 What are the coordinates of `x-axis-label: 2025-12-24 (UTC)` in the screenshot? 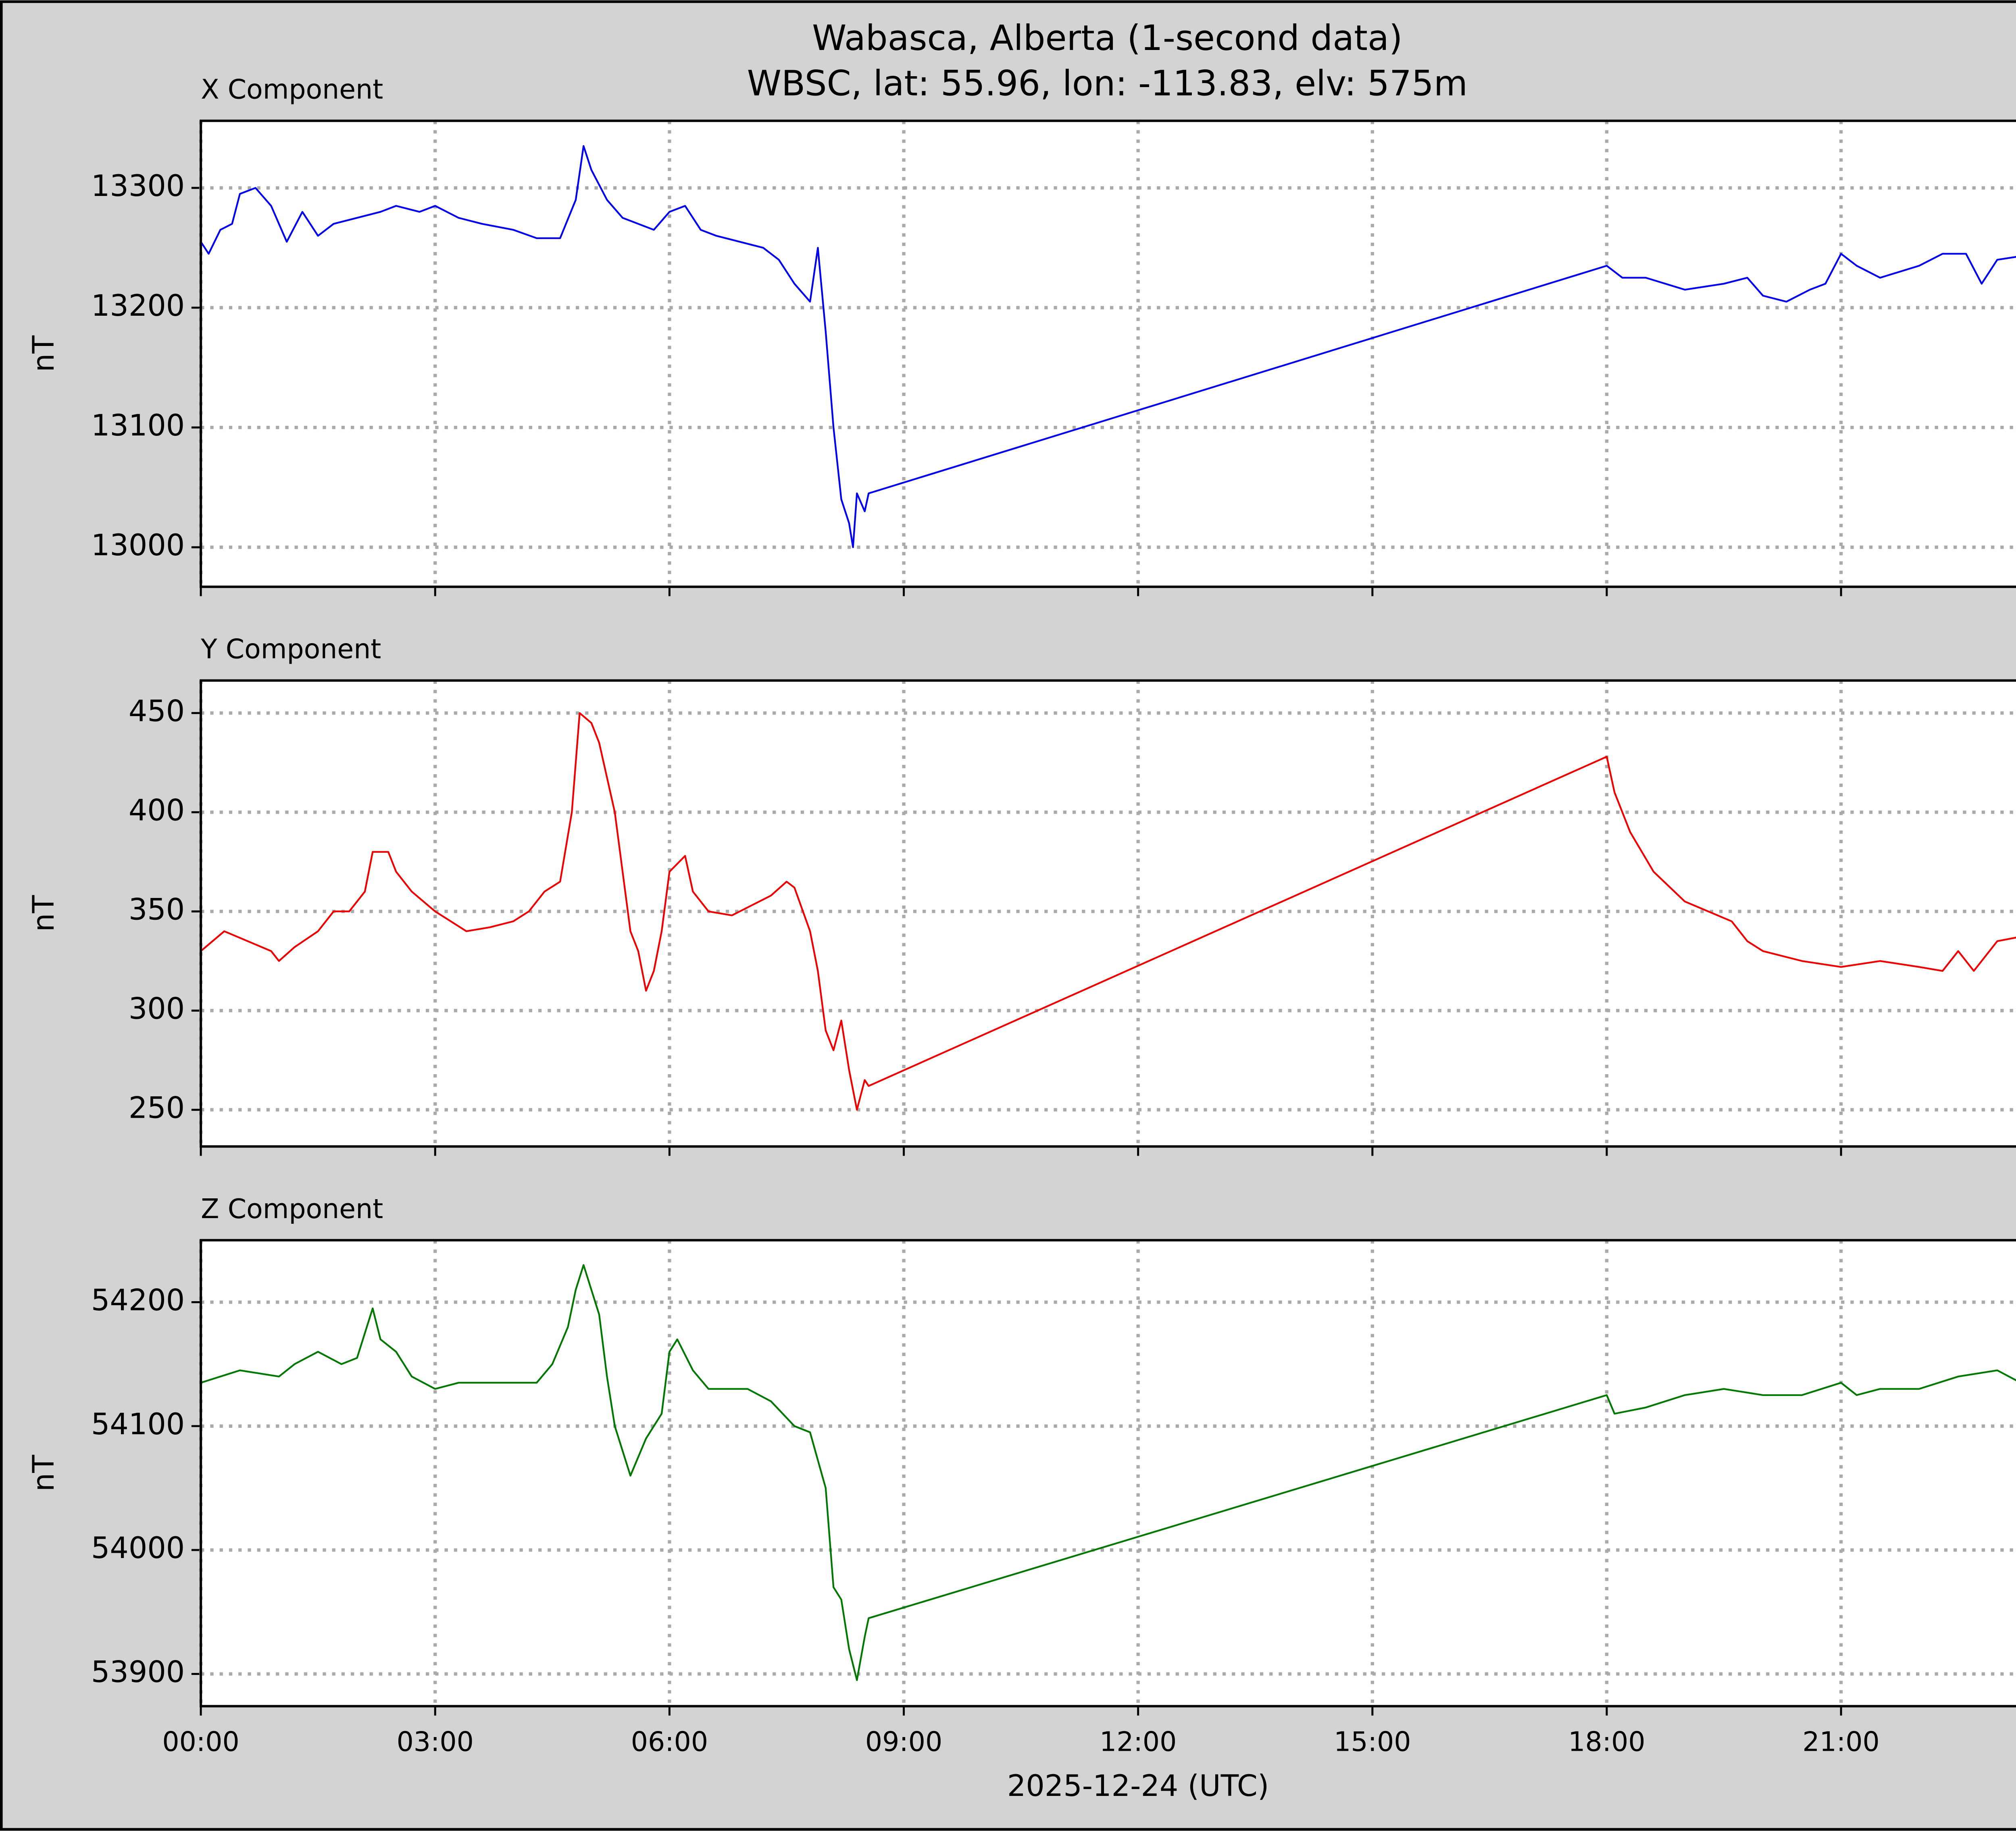 It's located at (1138, 1786).